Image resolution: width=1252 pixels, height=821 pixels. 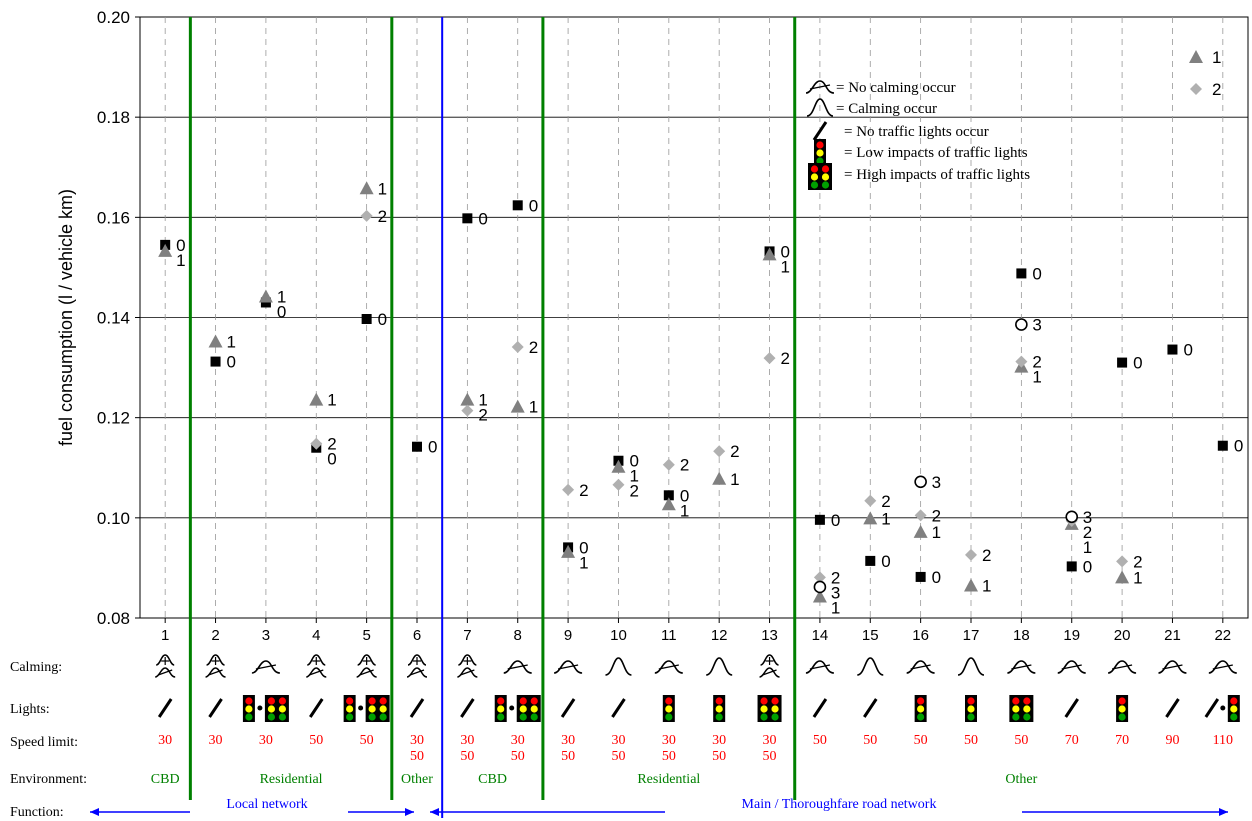 I want to click on icon-legend-text: = High impacts of traffic lights, so click(x=937, y=175).